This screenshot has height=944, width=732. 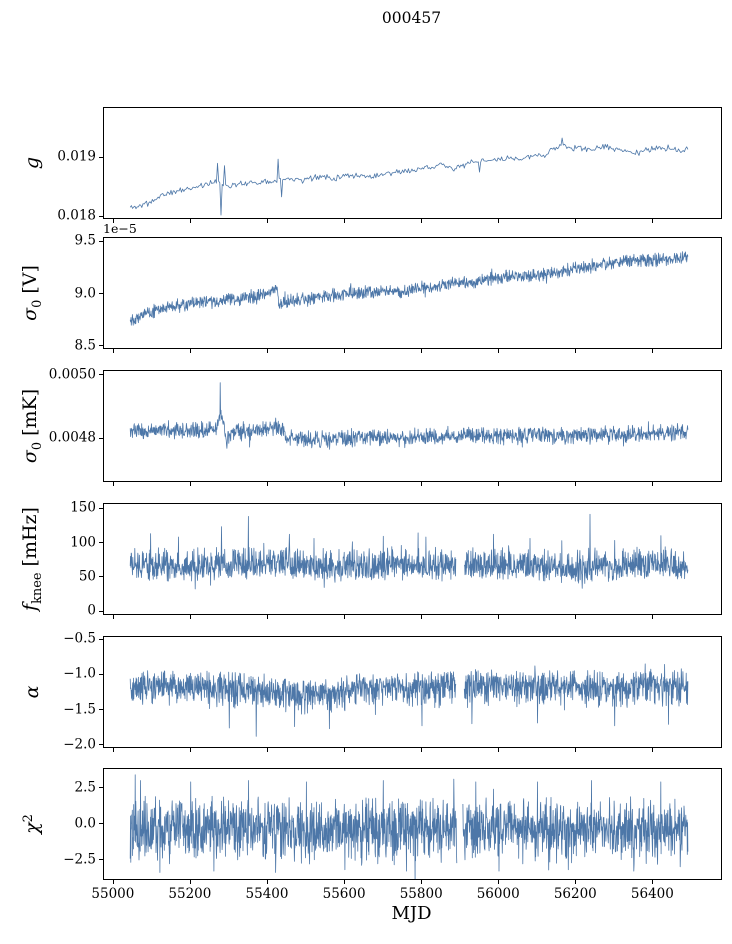 I want to click on y-tick-label: 50, so click(x=87, y=576).